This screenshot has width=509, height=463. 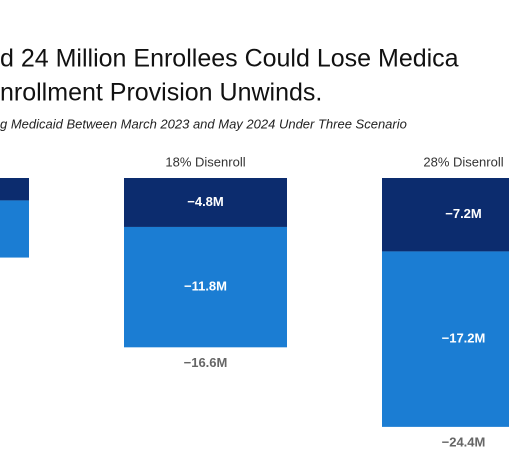 What do you see at coordinates (205, 161) in the screenshot?
I see `category-label: 18% Disenroll` at bounding box center [205, 161].